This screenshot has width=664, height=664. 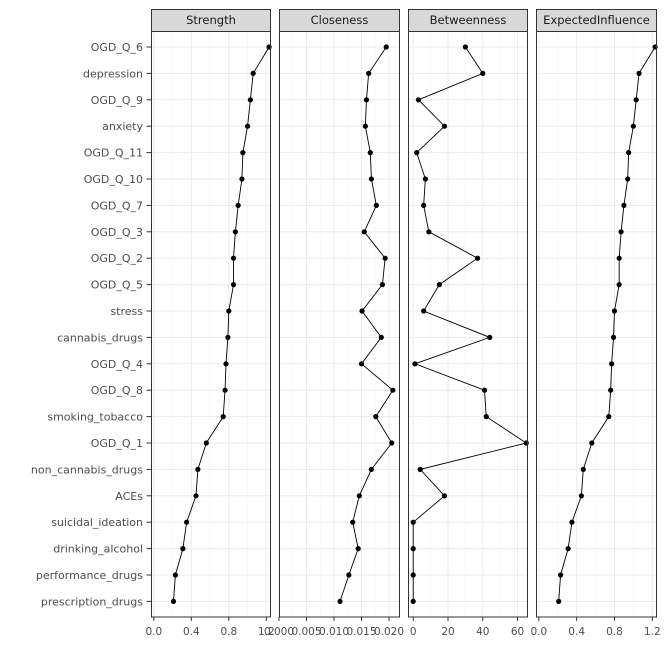 I want to click on data-point-betweenness-aces, so click(x=444, y=496).